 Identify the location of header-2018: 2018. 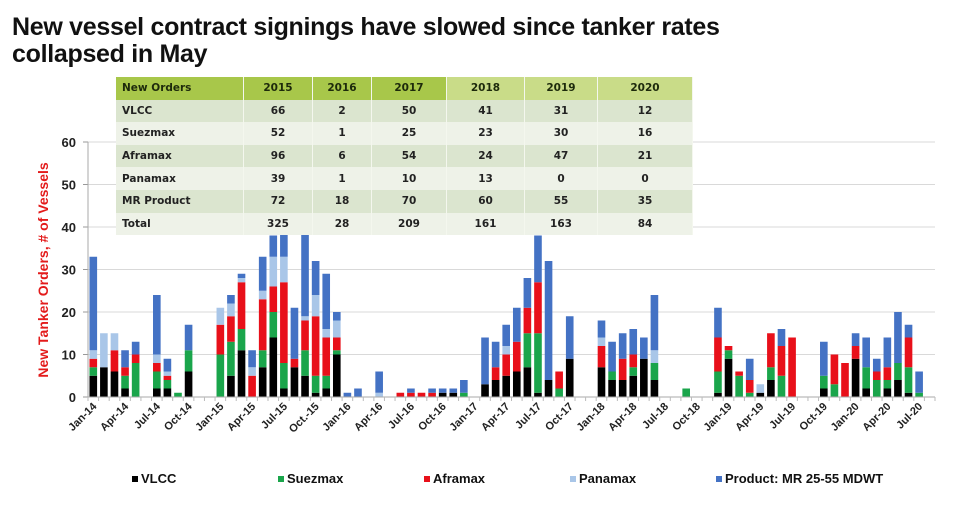
(485, 88).